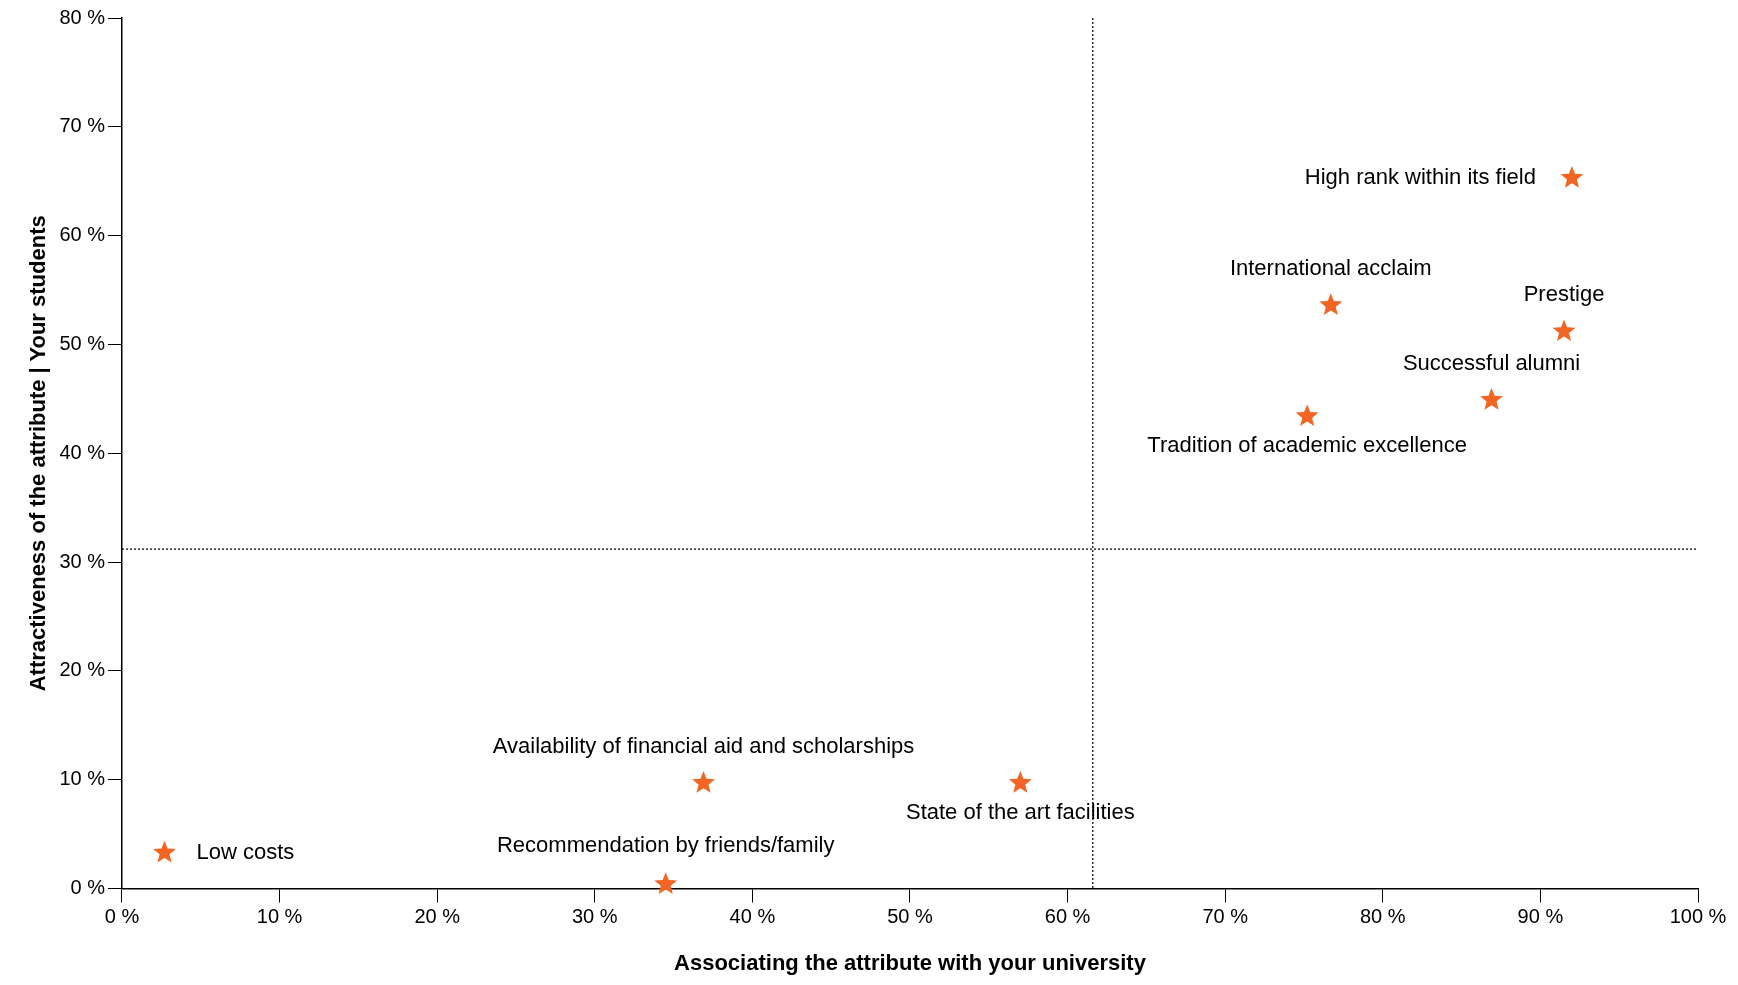 This screenshot has height=985, width=1738. I want to click on annotation: Recommendation by friends/family, so click(665, 845).